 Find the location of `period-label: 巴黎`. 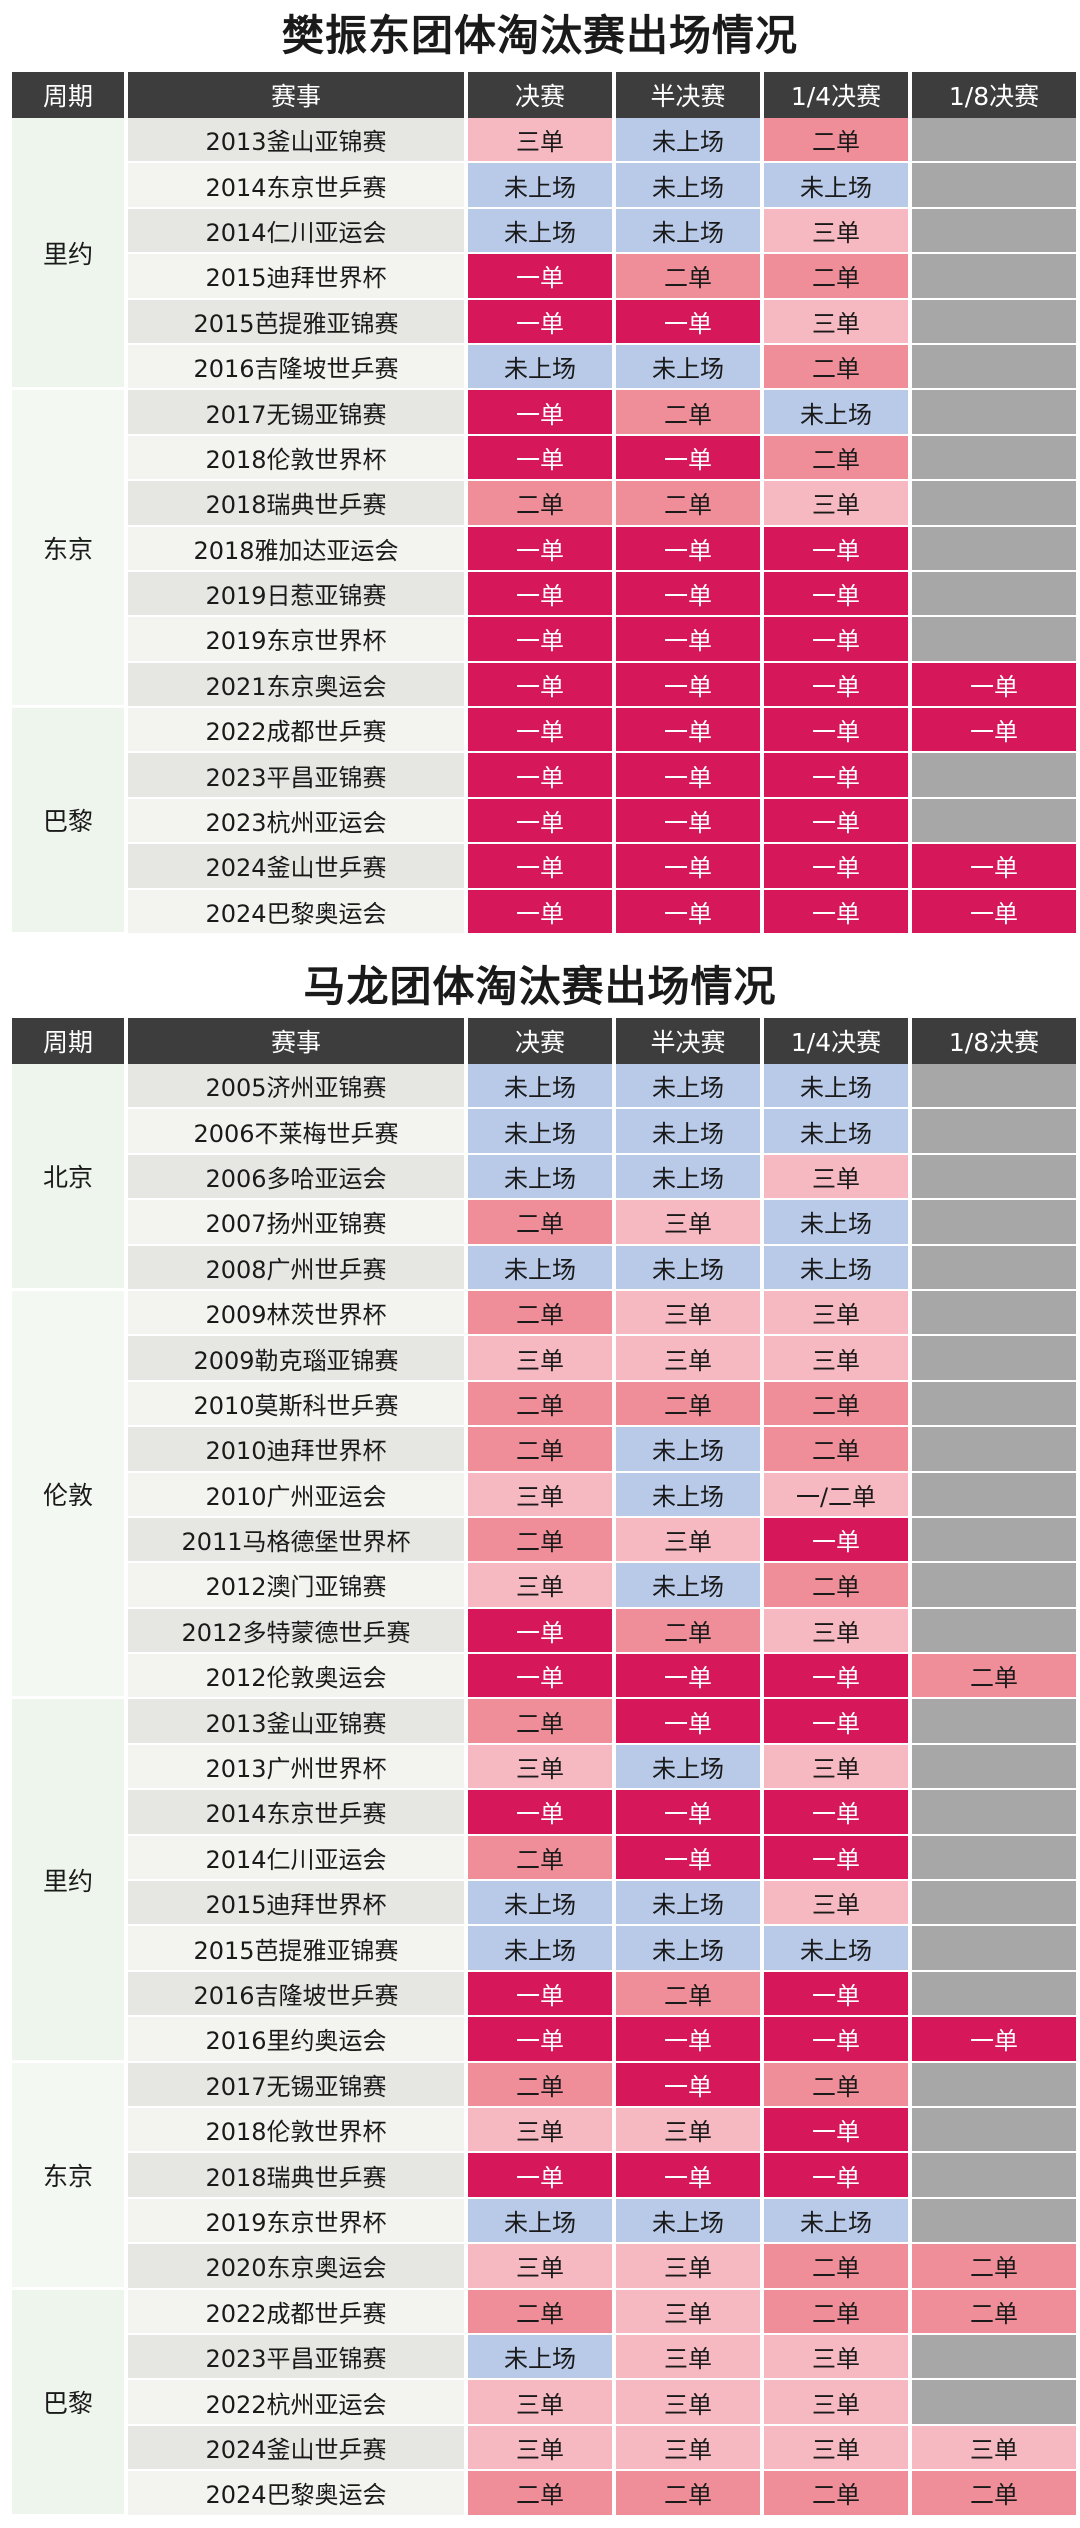

period-label: 巴黎 is located at coordinates (68, 822).